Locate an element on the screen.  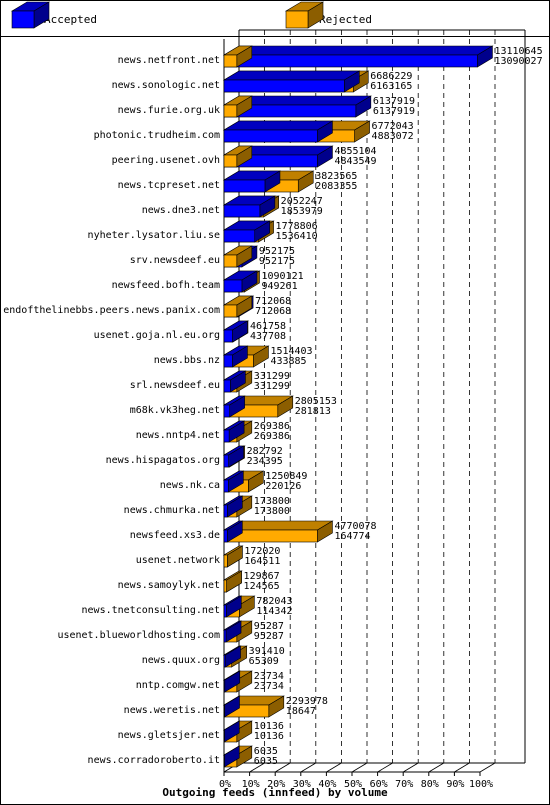
row-label: news.nntp4.net is located at coordinates (178, 435).